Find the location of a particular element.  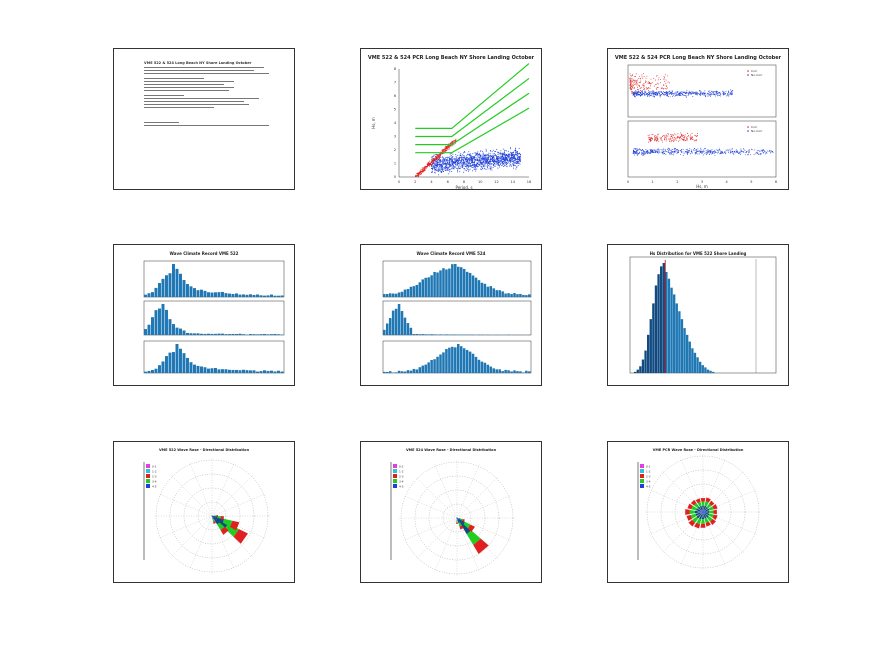

threshold-line-green is located at coordinates (472, 130).